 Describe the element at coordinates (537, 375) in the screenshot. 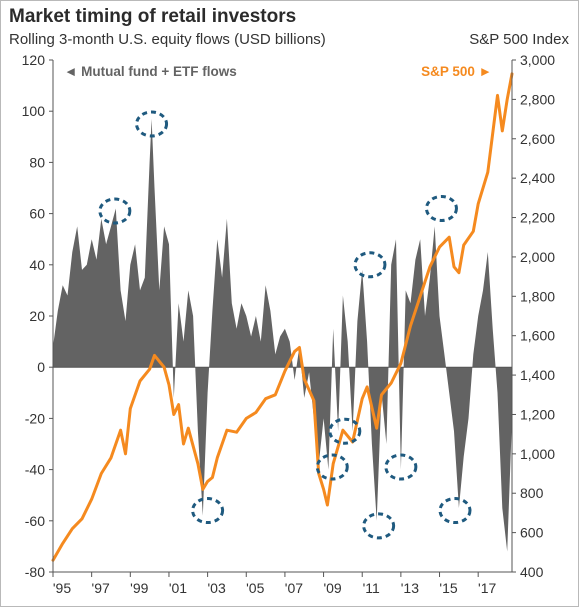

I see `right-tick-label: 1,400` at that location.